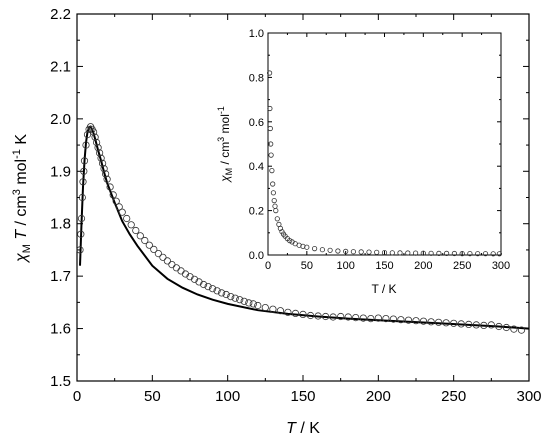 Image resolution: width=550 pixels, height=440 pixels. I want to click on inset-x-tick-label: 300, so click(501, 266).